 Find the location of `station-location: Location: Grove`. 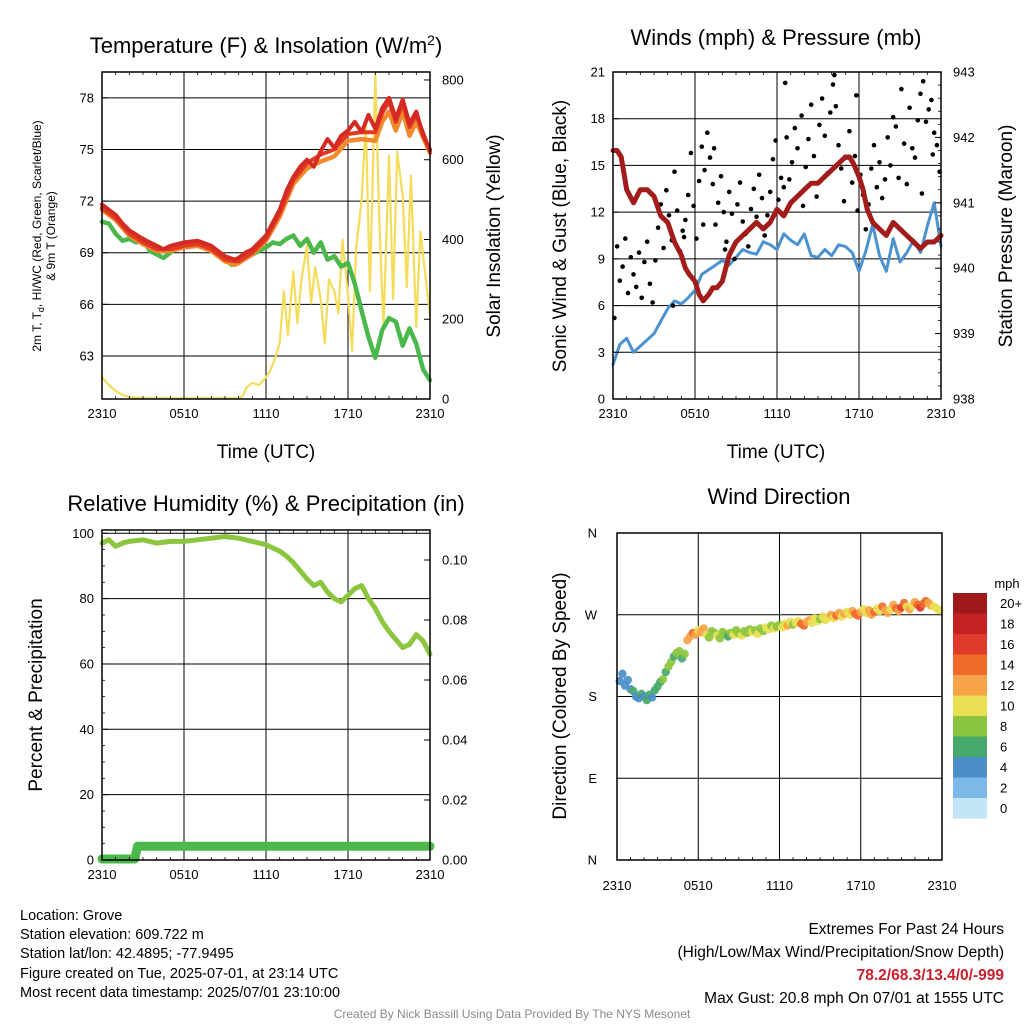

station-location: Location: Grove is located at coordinates (71, 916).